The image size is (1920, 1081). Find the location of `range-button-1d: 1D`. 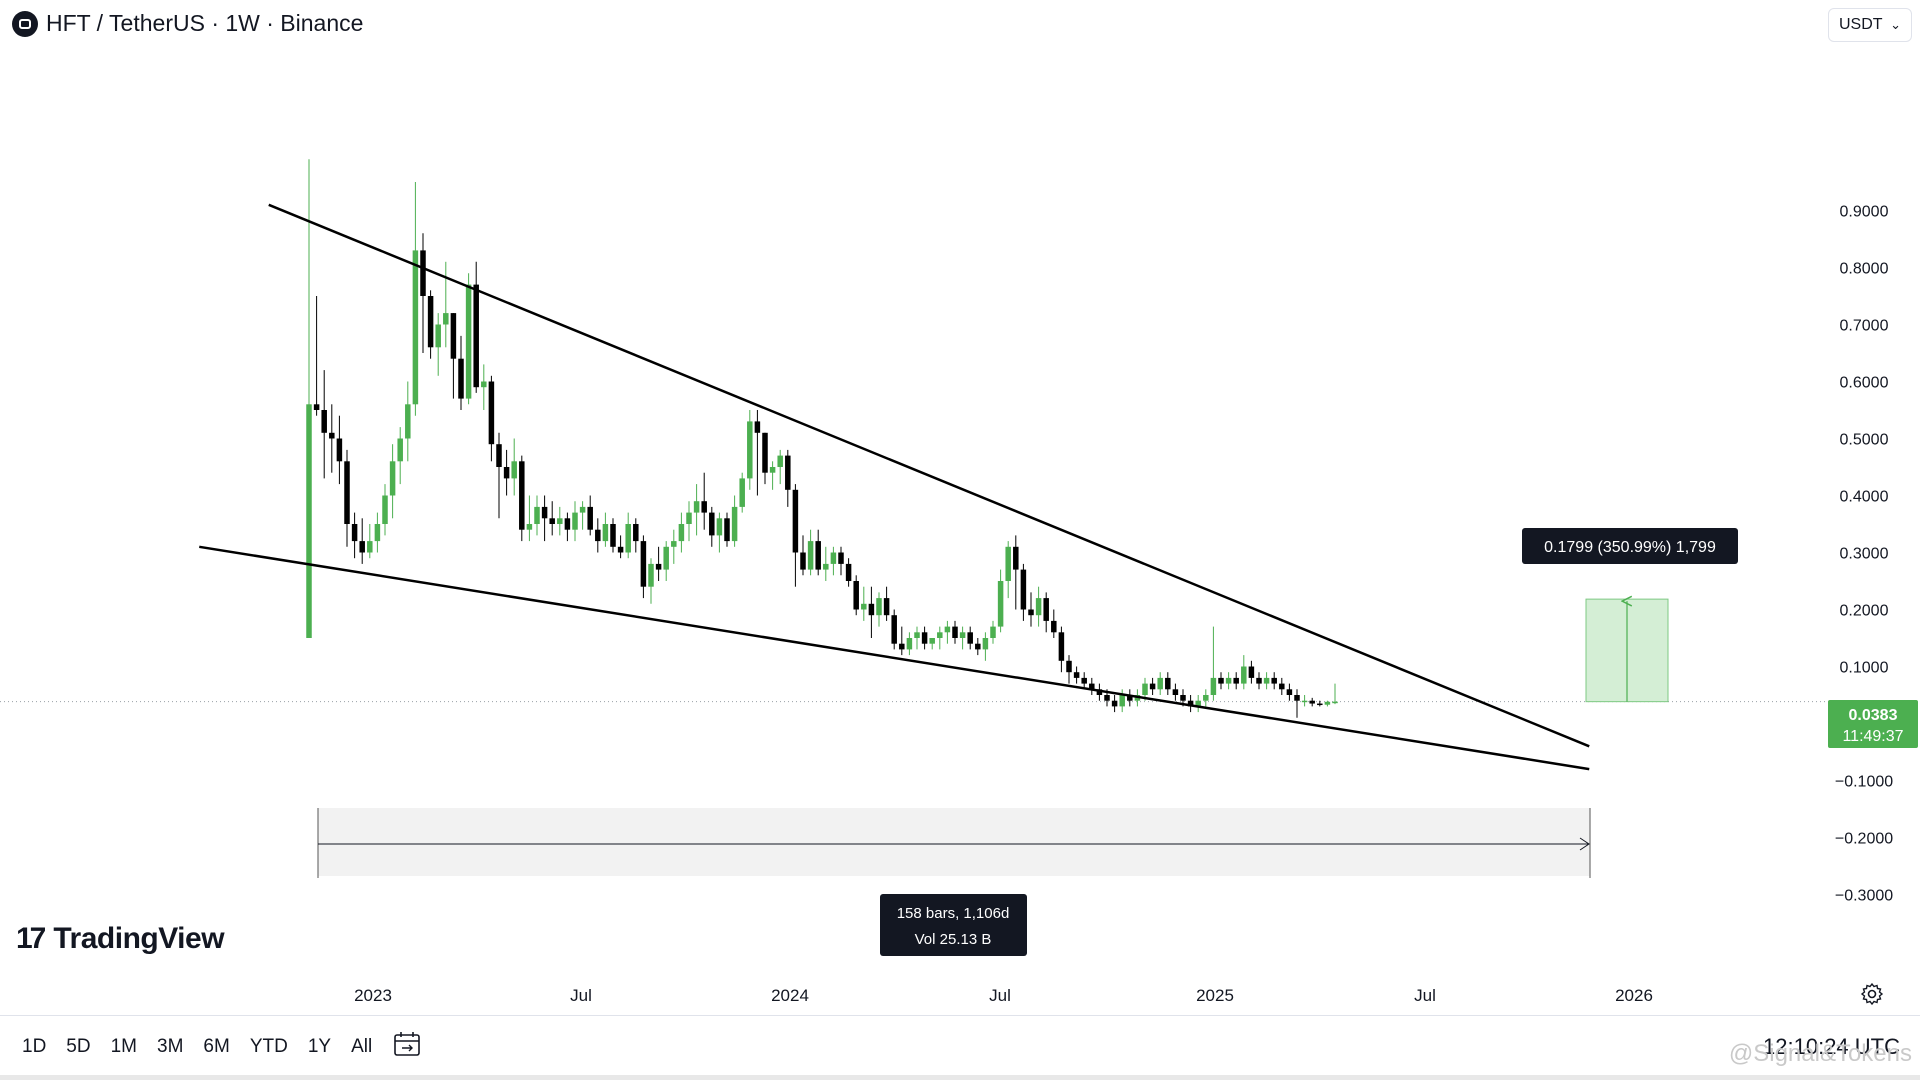

range-button-1d: 1D is located at coordinates (34, 1046).